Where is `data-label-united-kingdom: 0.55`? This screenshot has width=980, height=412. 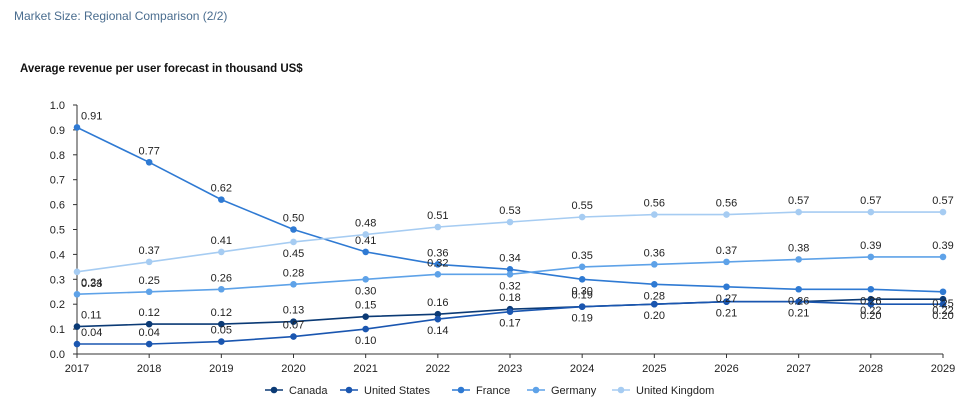 data-label-united-kingdom: 0.55 is located at coordinates (581, 206).